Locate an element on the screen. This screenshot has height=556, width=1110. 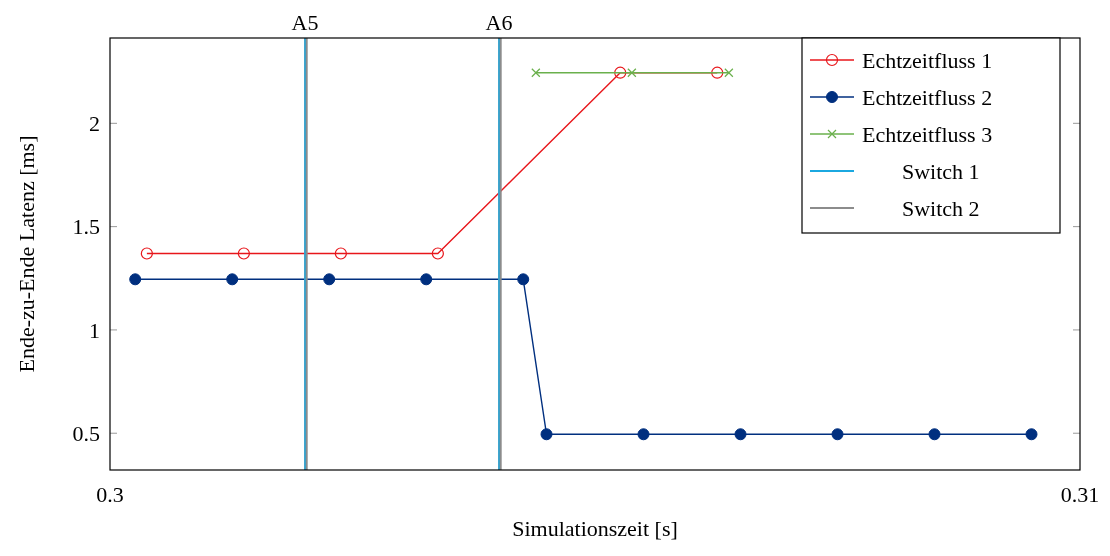
y-tick-label: 1 is located at coordinates (94, 330).